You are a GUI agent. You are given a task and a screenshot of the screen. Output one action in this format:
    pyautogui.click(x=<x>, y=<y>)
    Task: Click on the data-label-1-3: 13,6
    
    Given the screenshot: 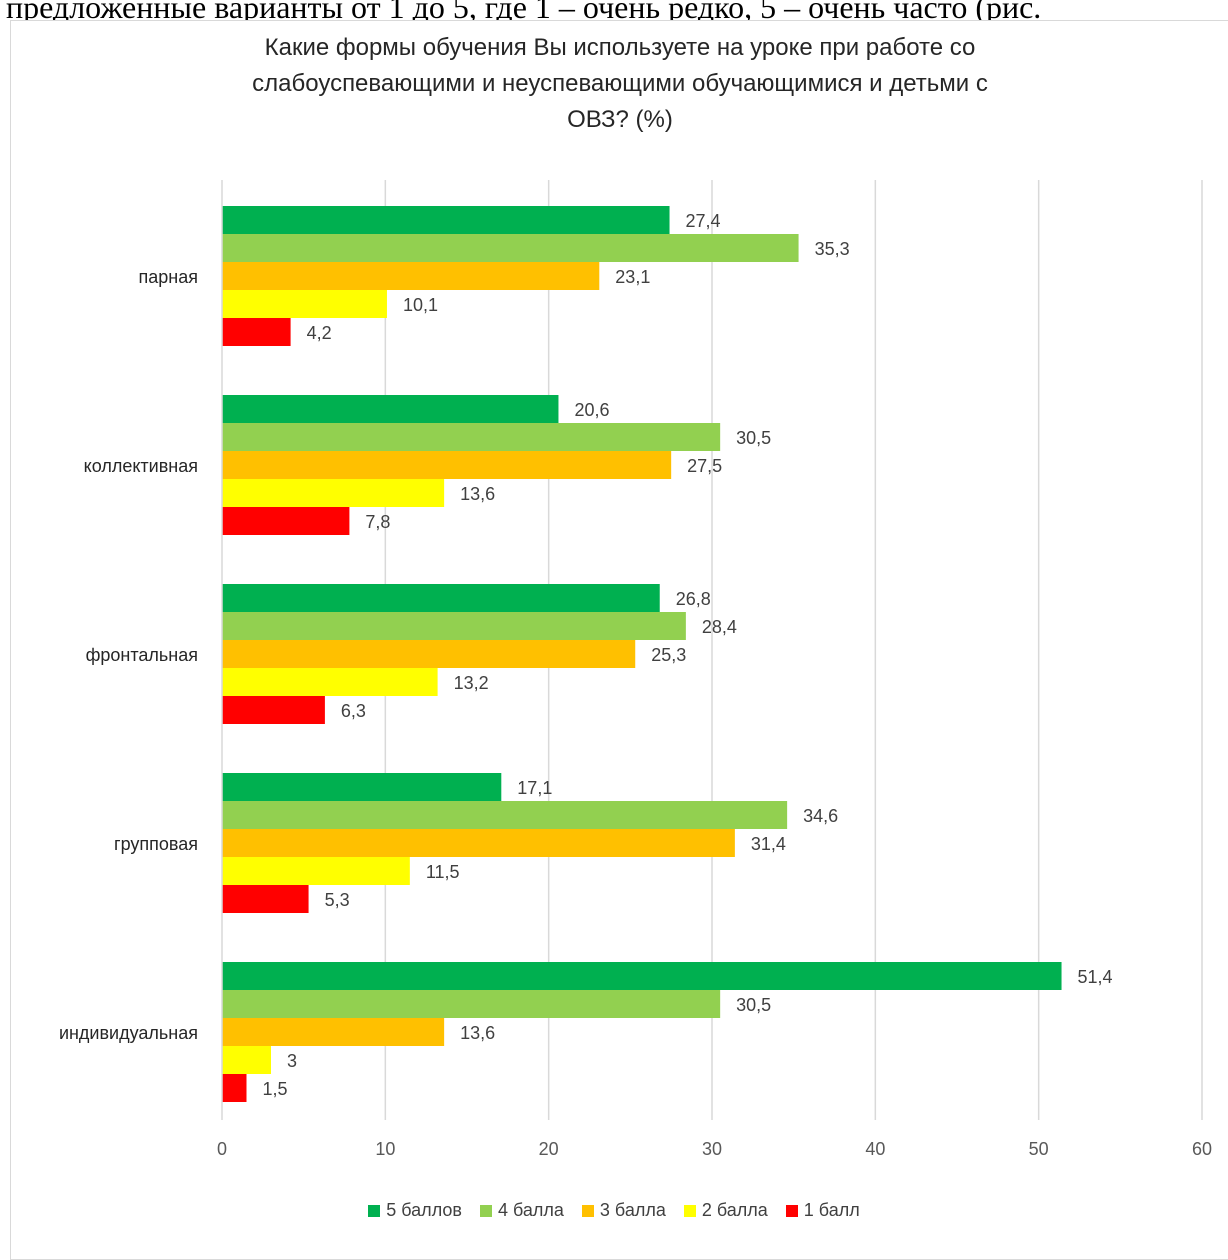 What is the action you would take?
    pyautogui.click(x=477, y=494)
    